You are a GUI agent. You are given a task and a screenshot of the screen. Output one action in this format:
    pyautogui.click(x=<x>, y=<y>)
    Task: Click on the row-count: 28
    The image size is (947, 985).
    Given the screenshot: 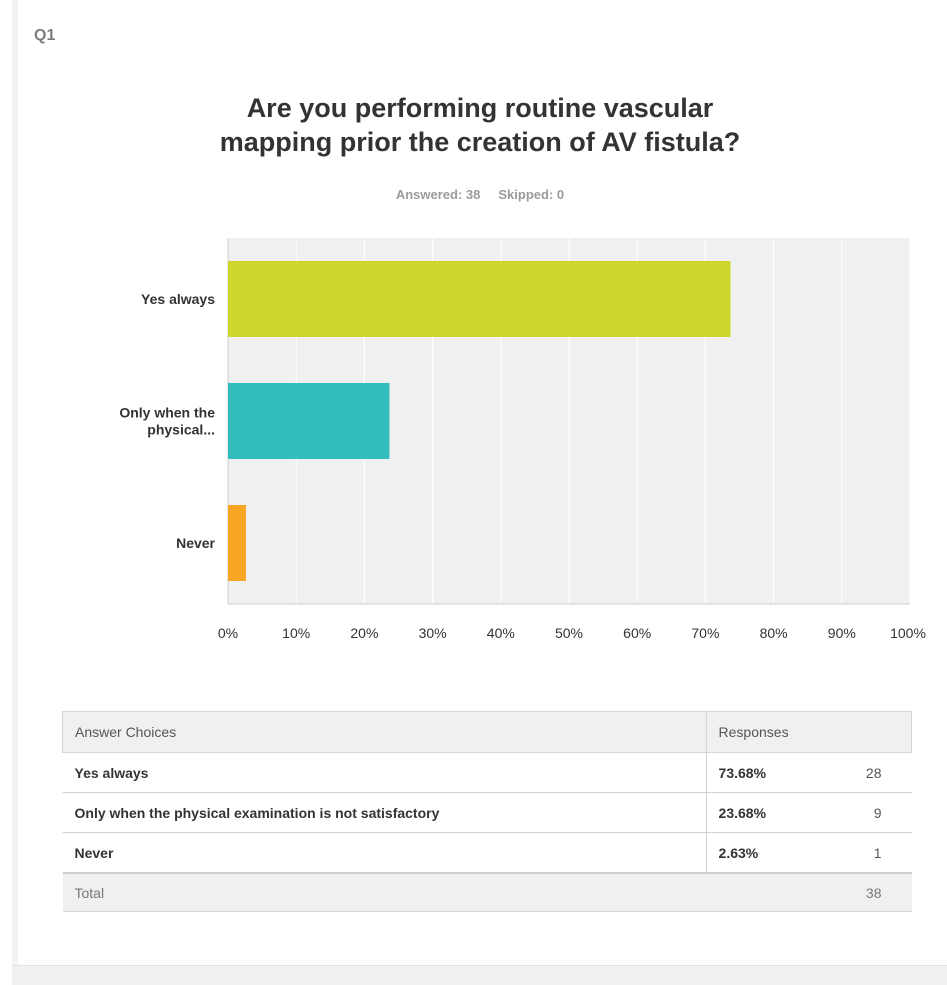 What is the action you would take?
    pyautogui.click(x=856, y=772)
    